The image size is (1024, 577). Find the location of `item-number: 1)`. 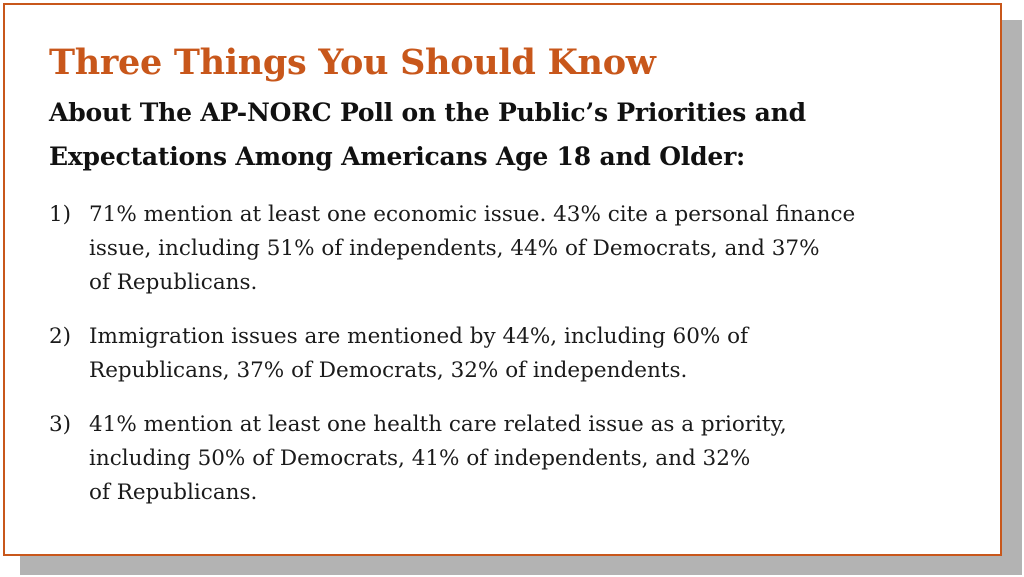

item-number: 1) is located at coordinates (60, 214).